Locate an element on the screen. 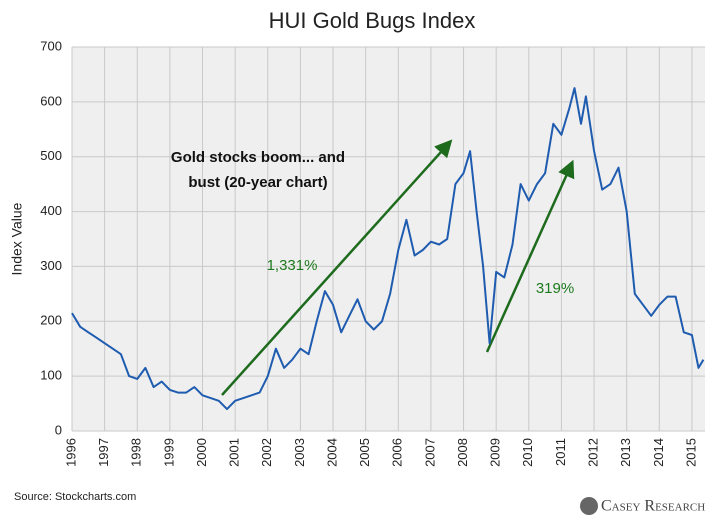 This screenshot has height=522, width=720. x-tick-label: 1999 is located at coordinates (168, 452).